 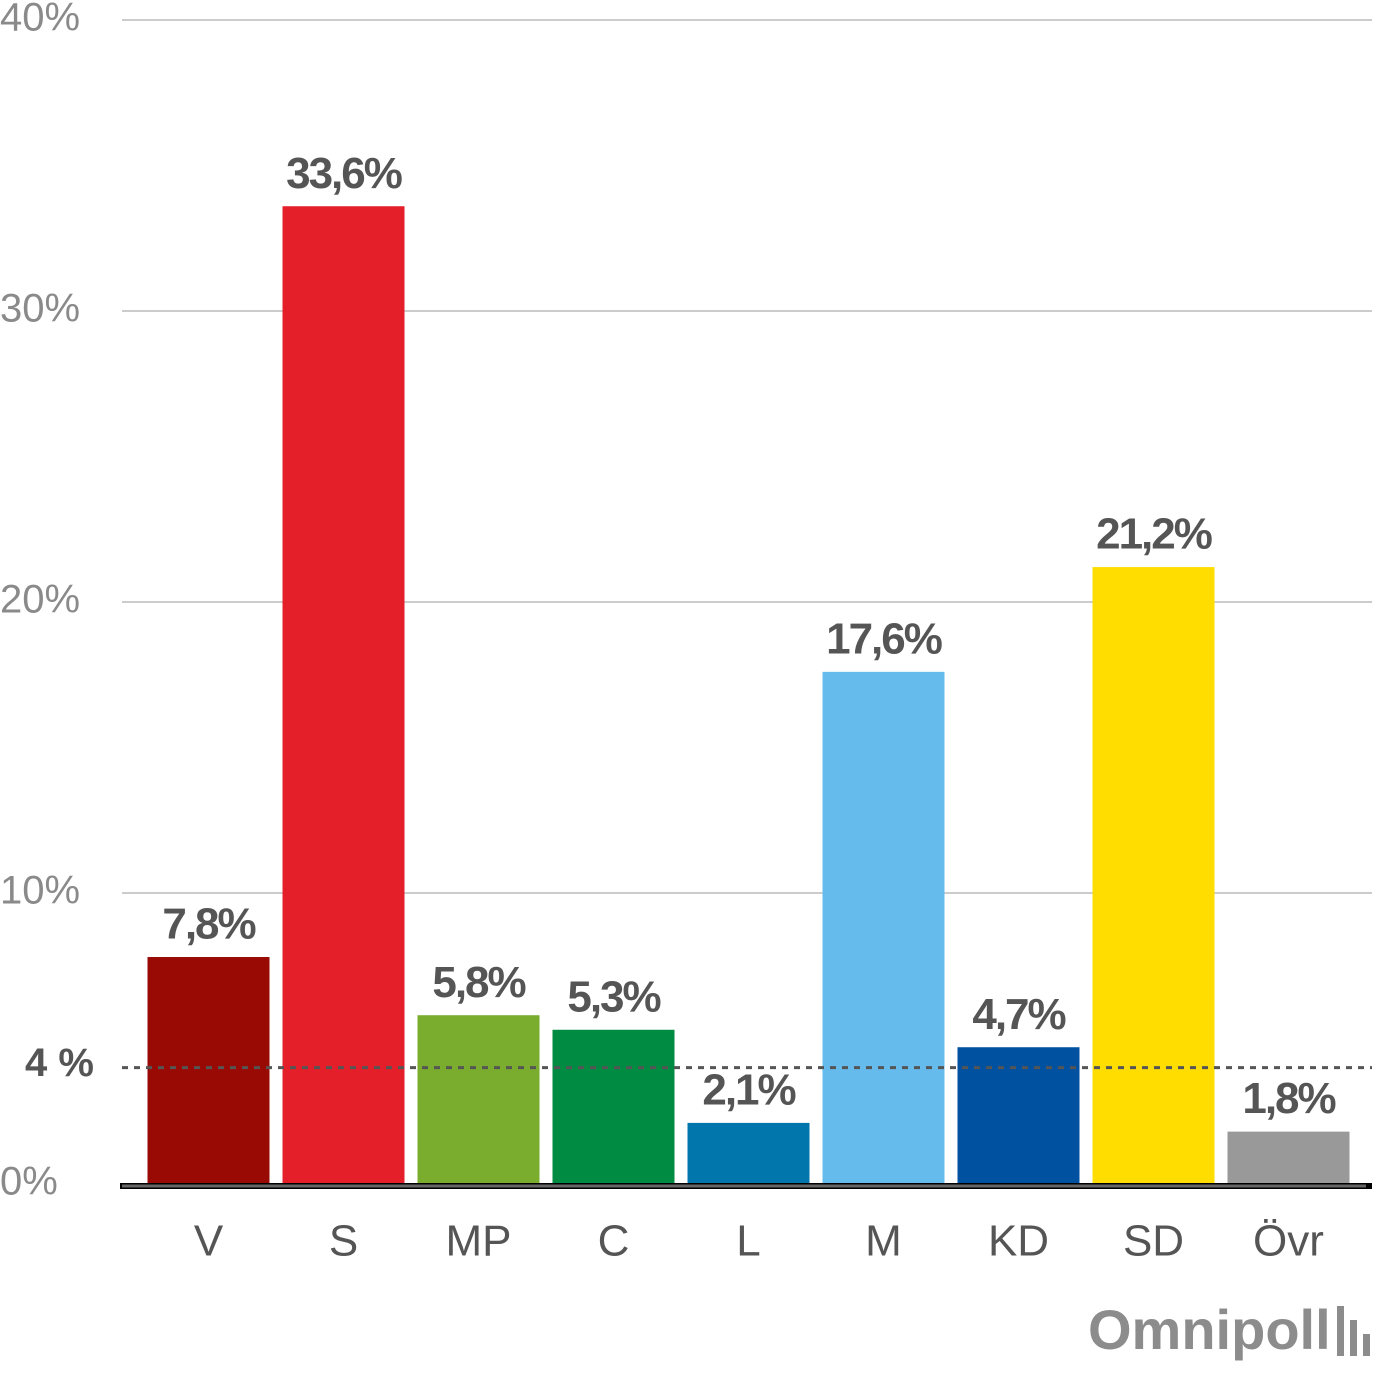 What do you see at coordinates (40, 600) in the screenshot?
I see `y-tick-label: 20%` at bounding box center [40, 600].